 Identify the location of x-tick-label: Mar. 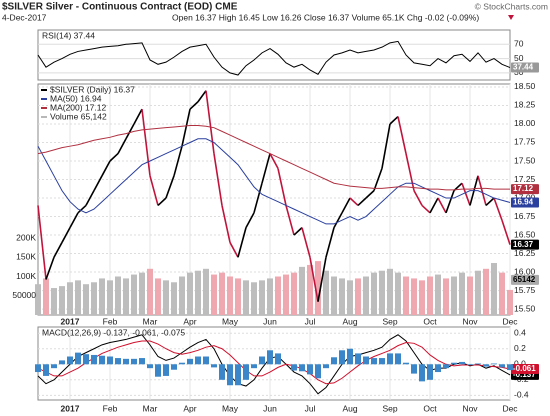
(150, 321).